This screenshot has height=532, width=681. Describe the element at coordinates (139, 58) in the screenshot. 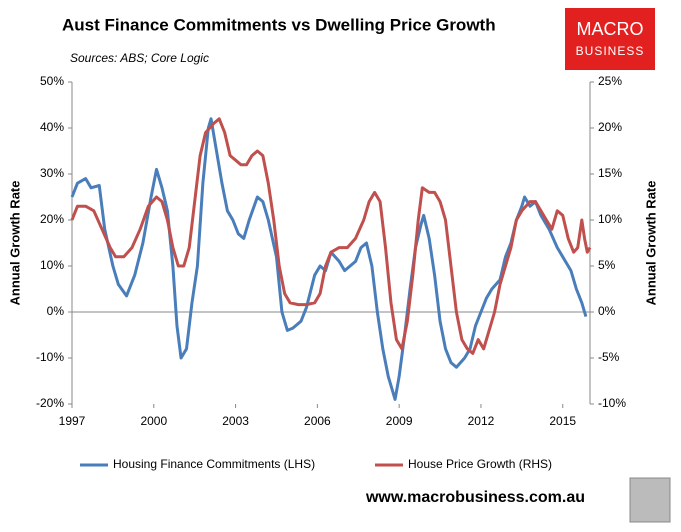

I see `chart-subtitle: Sources: ABS; Core Logic` at that location.